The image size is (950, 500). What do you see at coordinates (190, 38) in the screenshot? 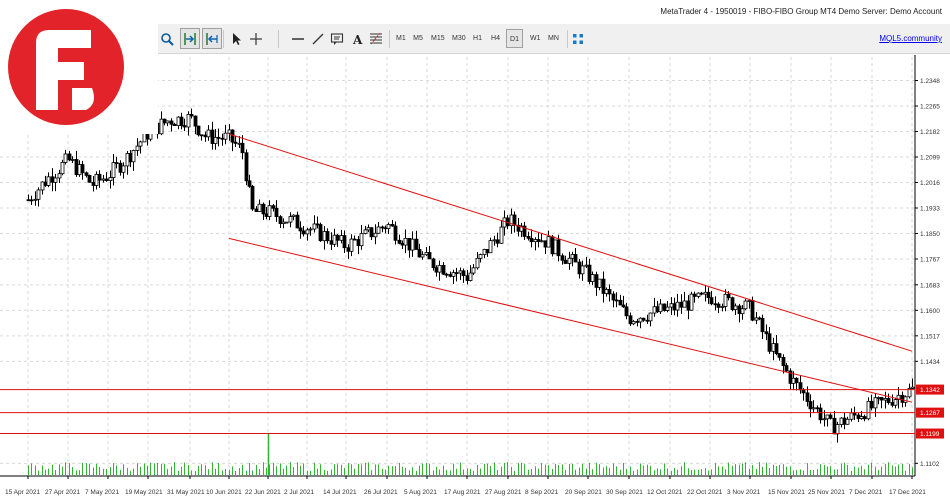
I see `autoscroll-icon` at bounding box center [190, 38].